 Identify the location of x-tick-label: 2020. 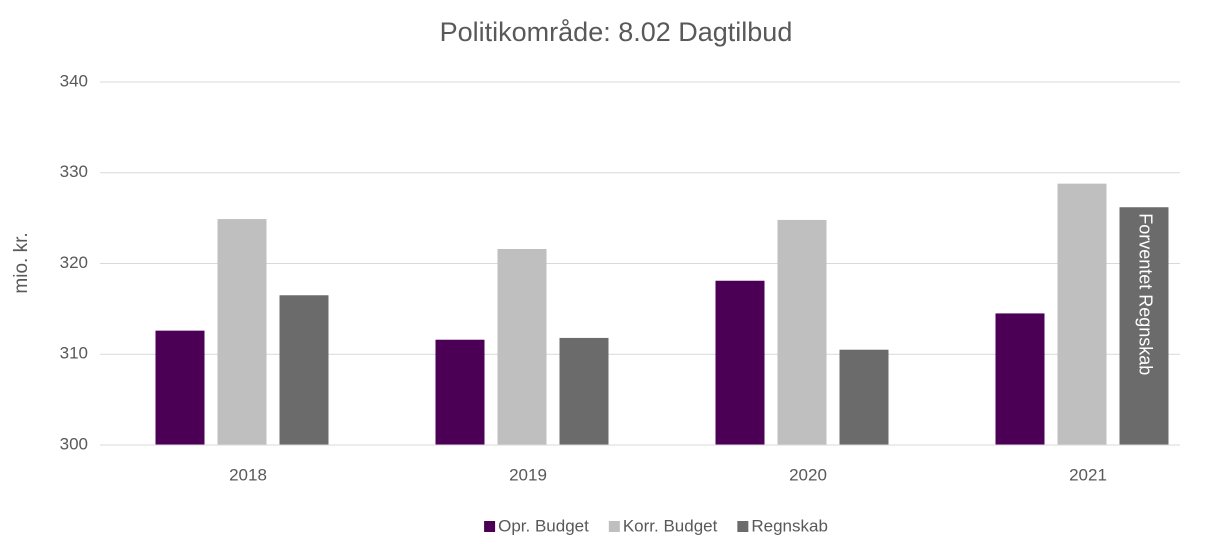
(808, 474).